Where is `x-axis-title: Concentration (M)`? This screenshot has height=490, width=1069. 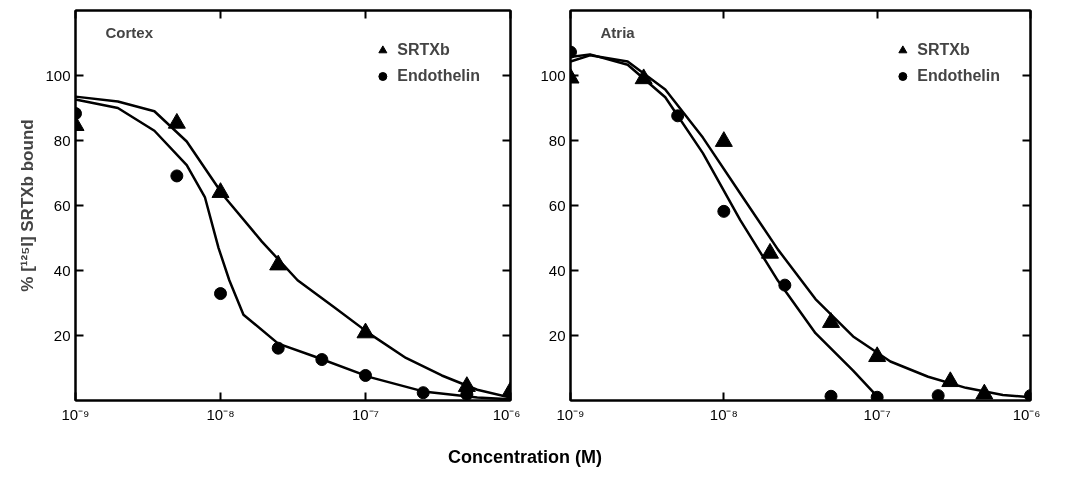
x-axis-title: Concentration (M) is located at coordinates (525, 457).